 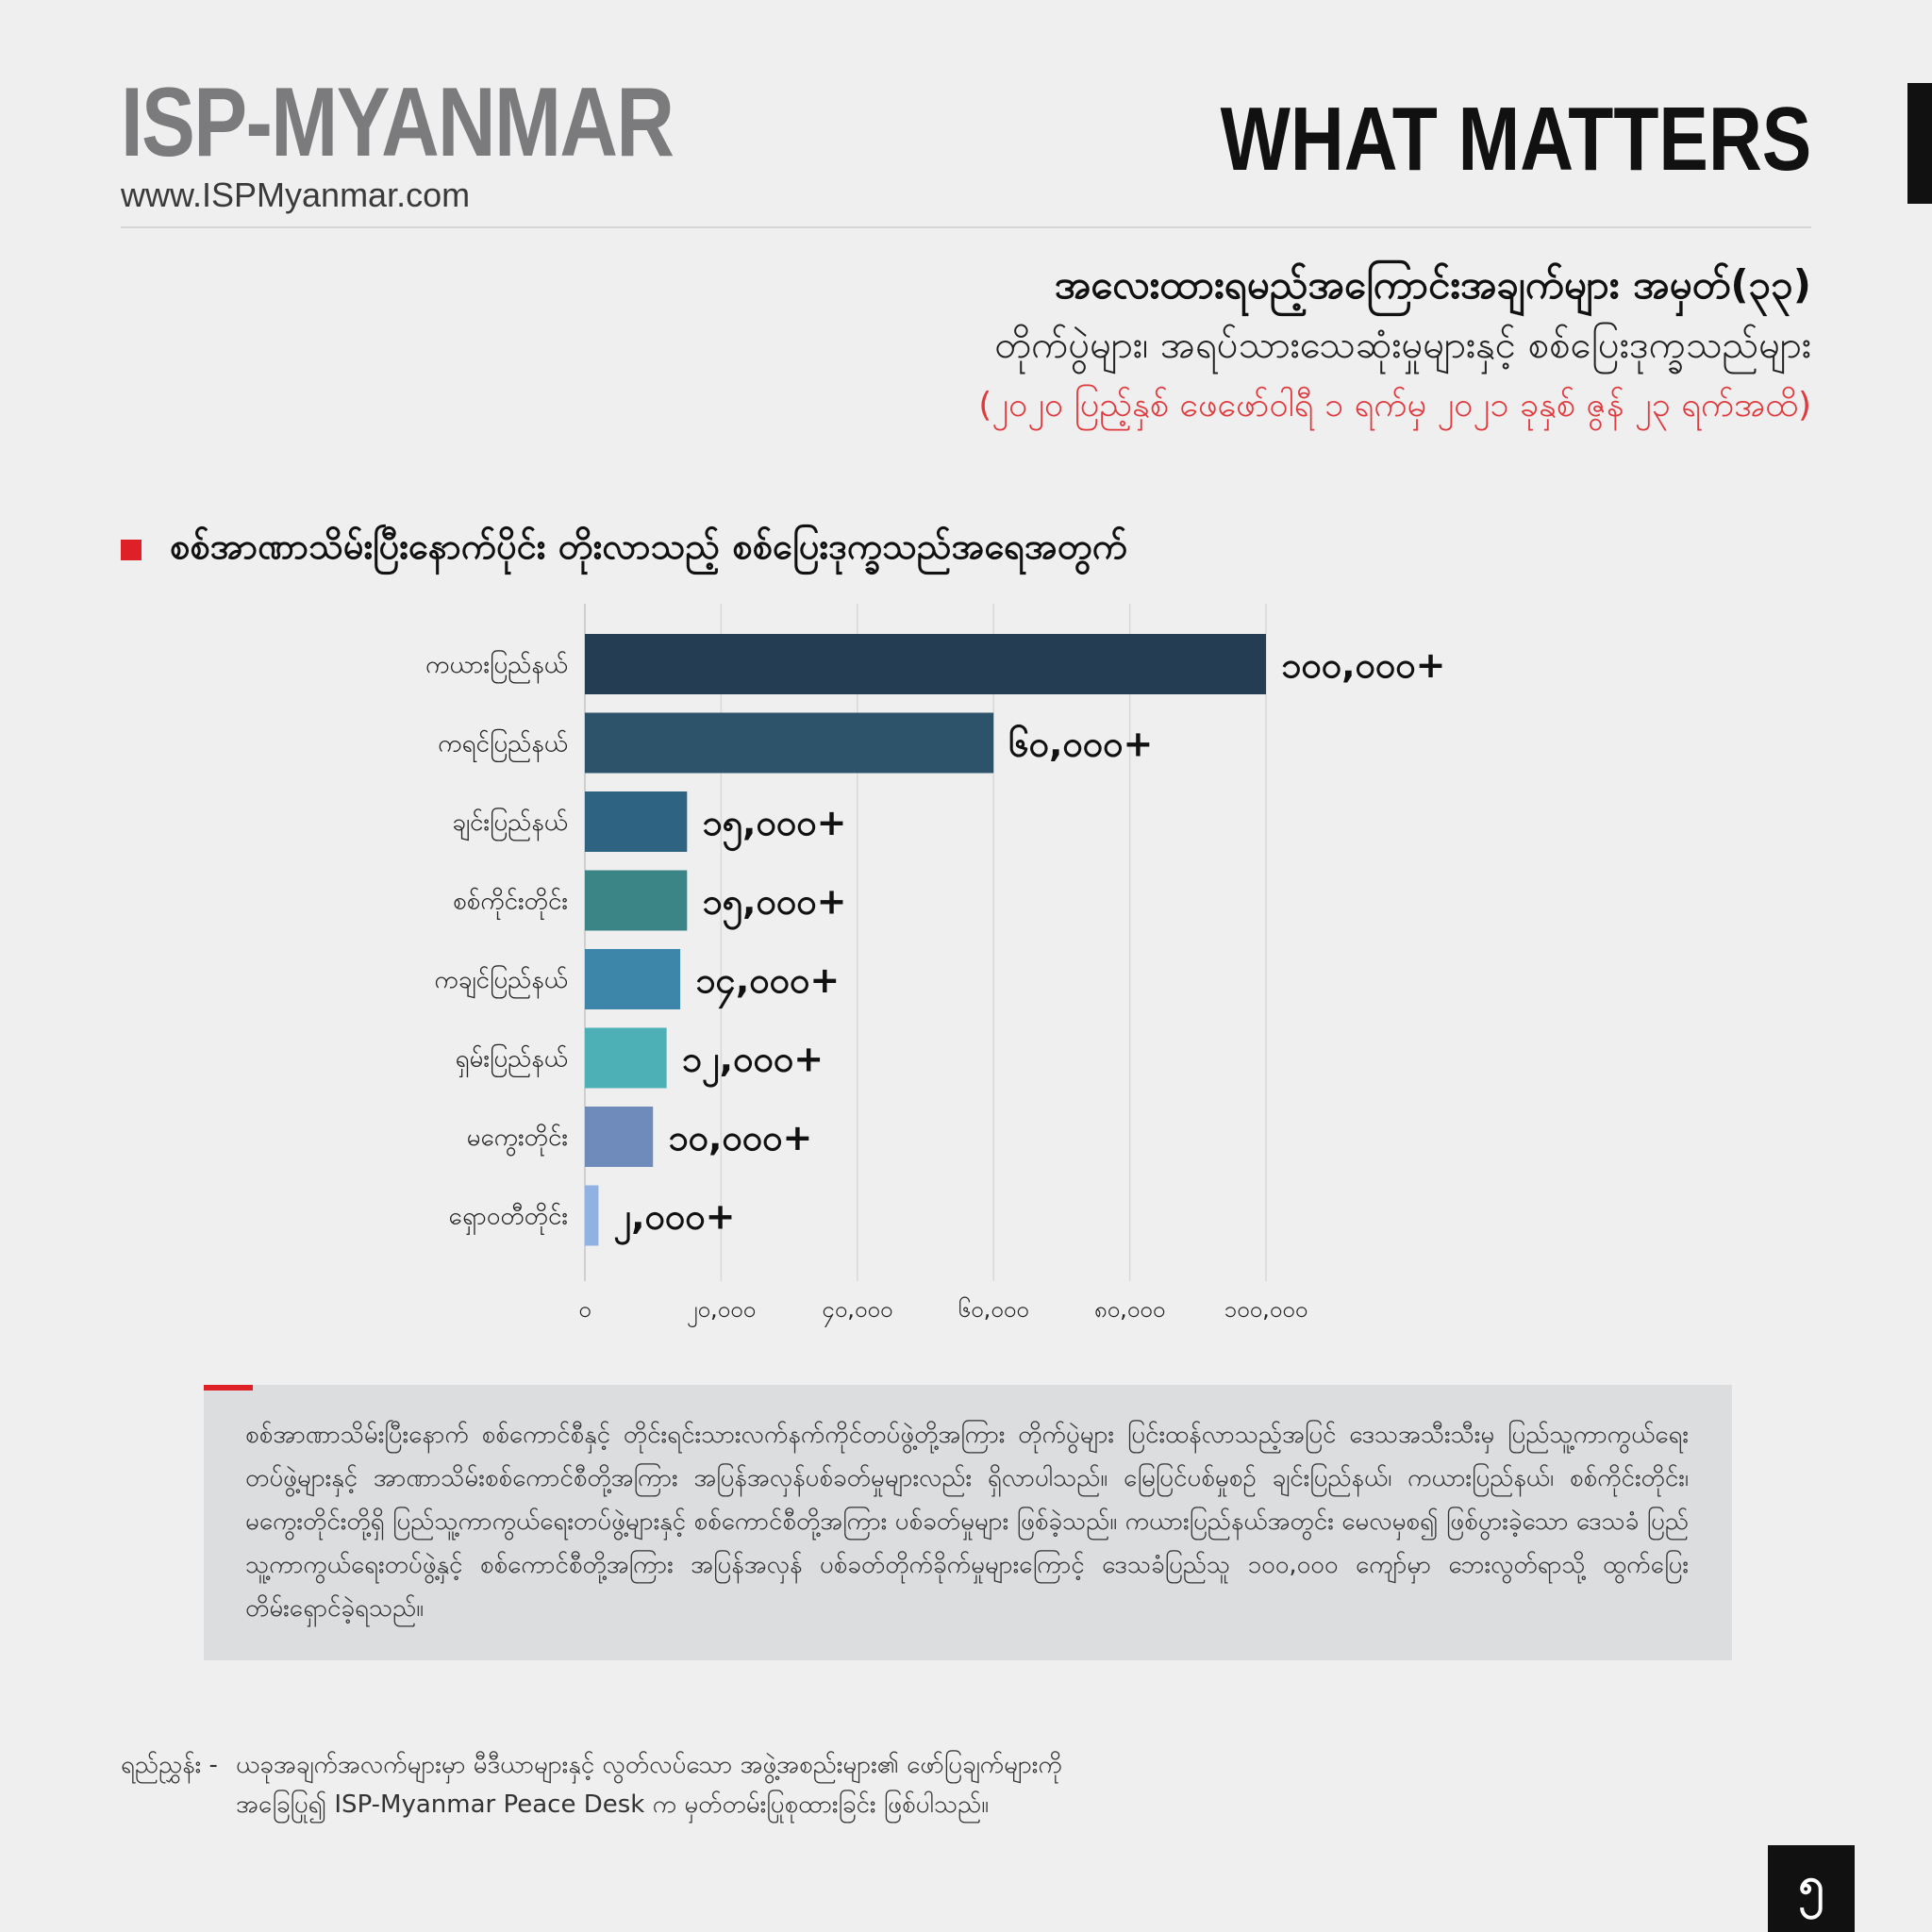 What do you see at coordinates (1081, 745) in the screenshot?
I see `data-label: ၆၀,၀၀၀+` at bounding box center [1081, 745].